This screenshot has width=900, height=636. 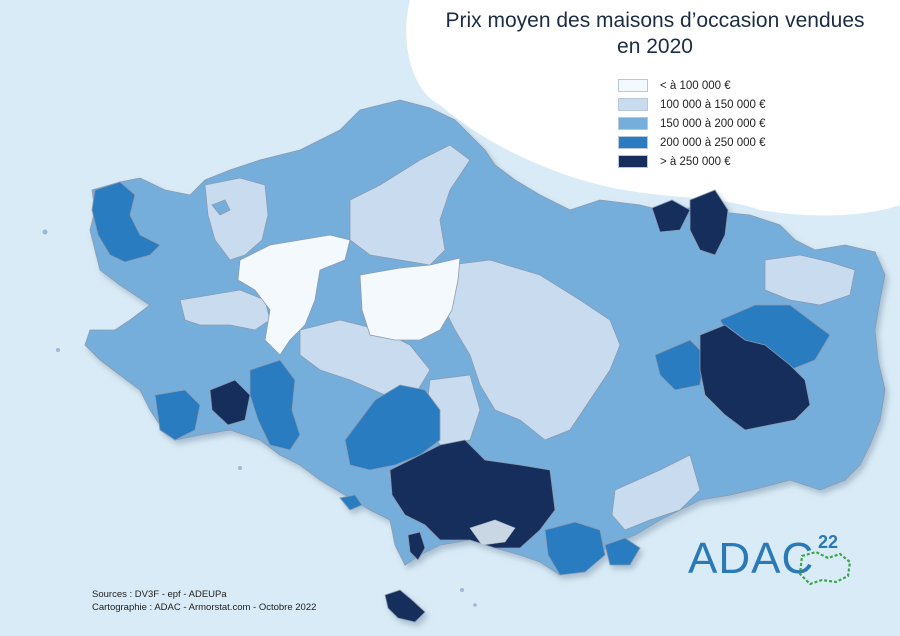 I want to click on legend-label: < à 100 000 €, so click(x=695, y=85).